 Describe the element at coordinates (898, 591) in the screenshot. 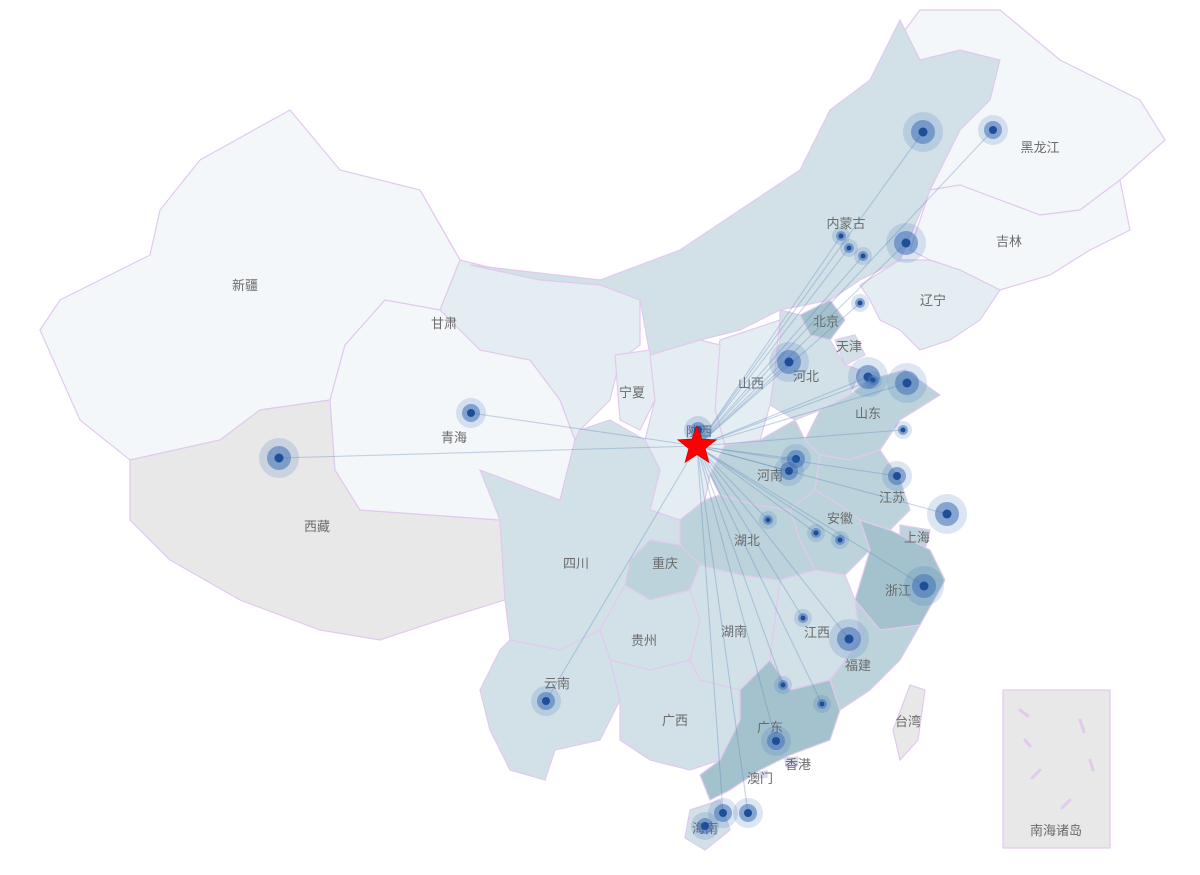

I see `province-label-zhejiang: 浙江` at that location.